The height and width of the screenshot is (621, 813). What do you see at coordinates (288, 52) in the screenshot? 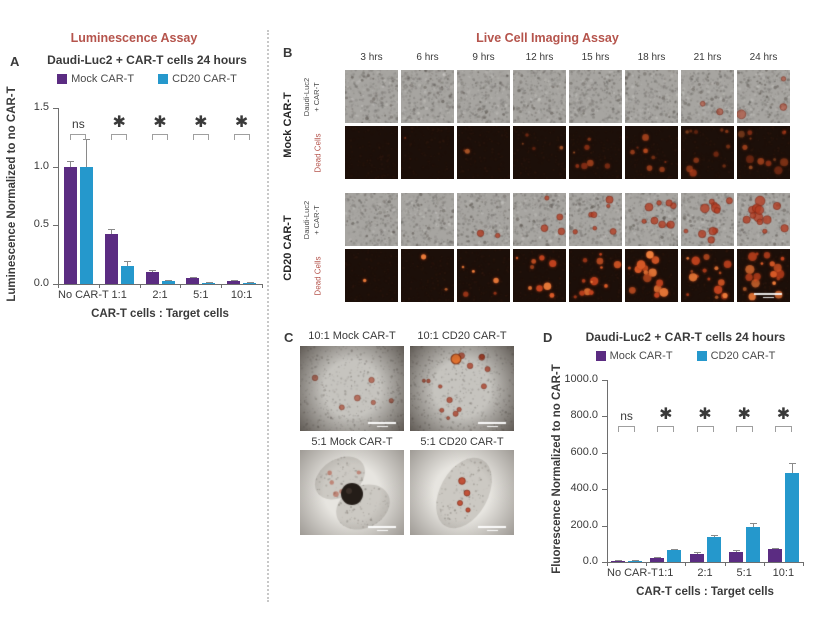
I see `panel-b-letter: B` at bounding box center [288, 52].